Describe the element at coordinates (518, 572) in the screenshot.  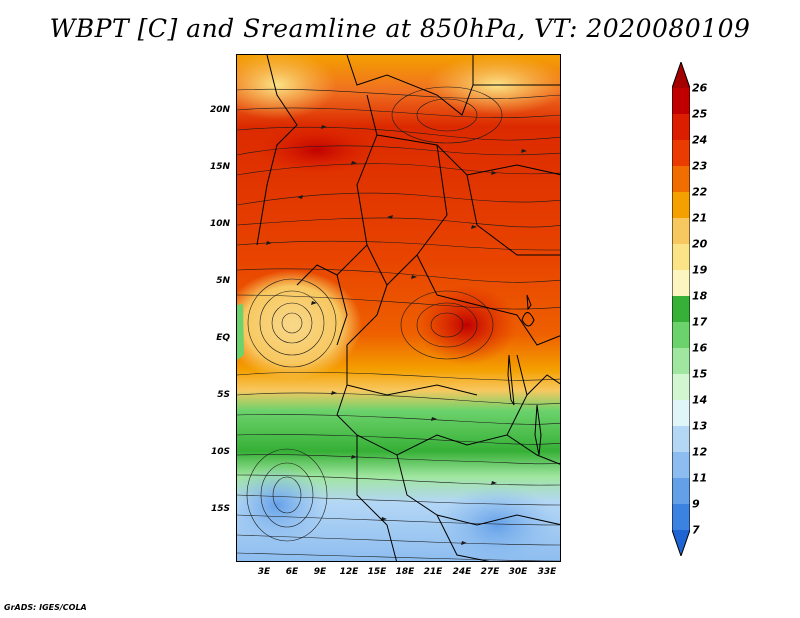
I see `lon-label-30e: 30E` at that location.